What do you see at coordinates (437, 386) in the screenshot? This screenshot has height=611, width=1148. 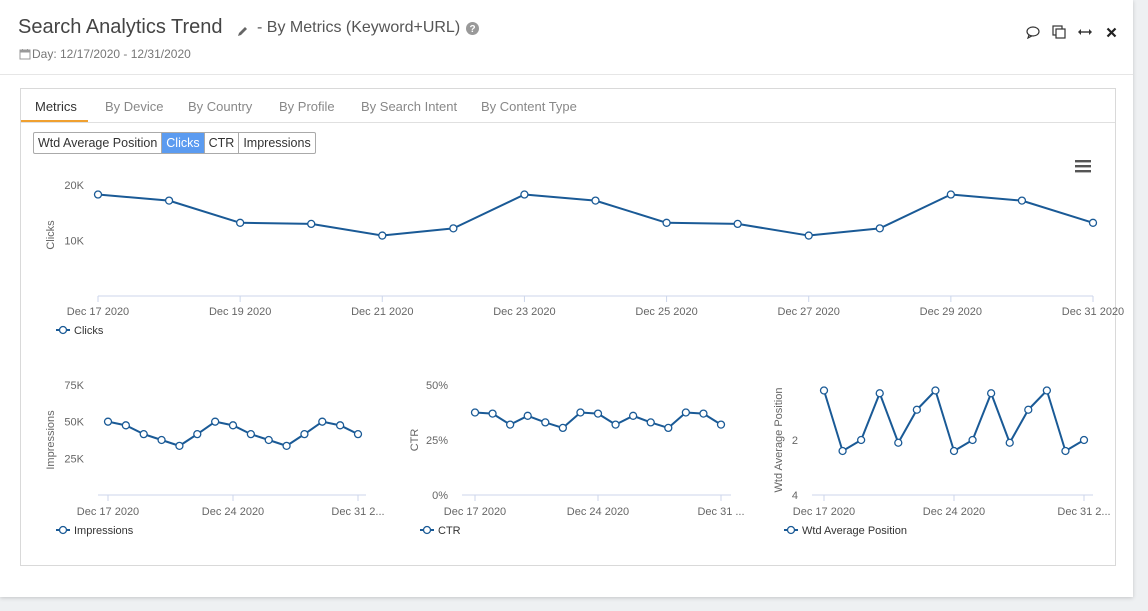 I see `ctr-y-tick-label: 50%` at bounding box center [437, 386].